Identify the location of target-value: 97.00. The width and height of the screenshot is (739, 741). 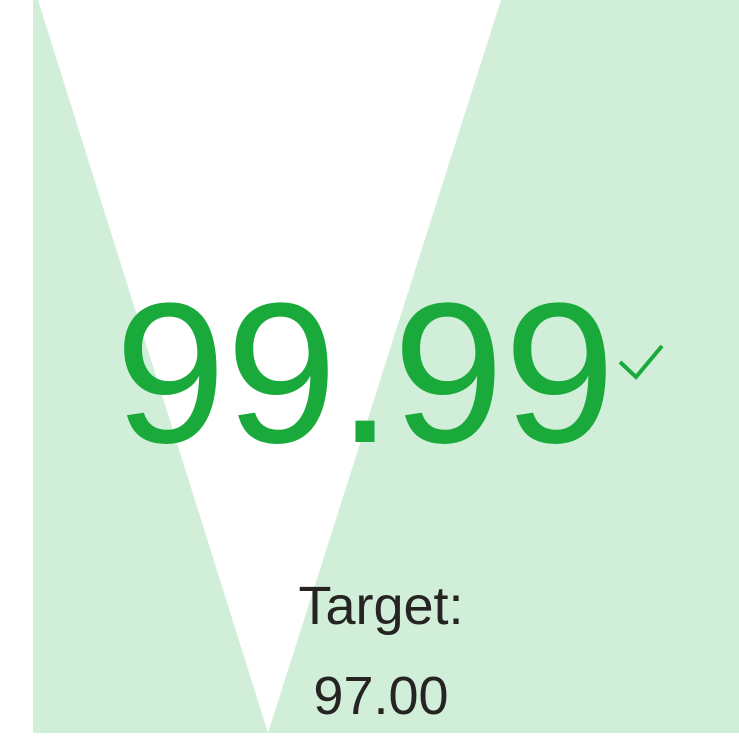
(380, 696).